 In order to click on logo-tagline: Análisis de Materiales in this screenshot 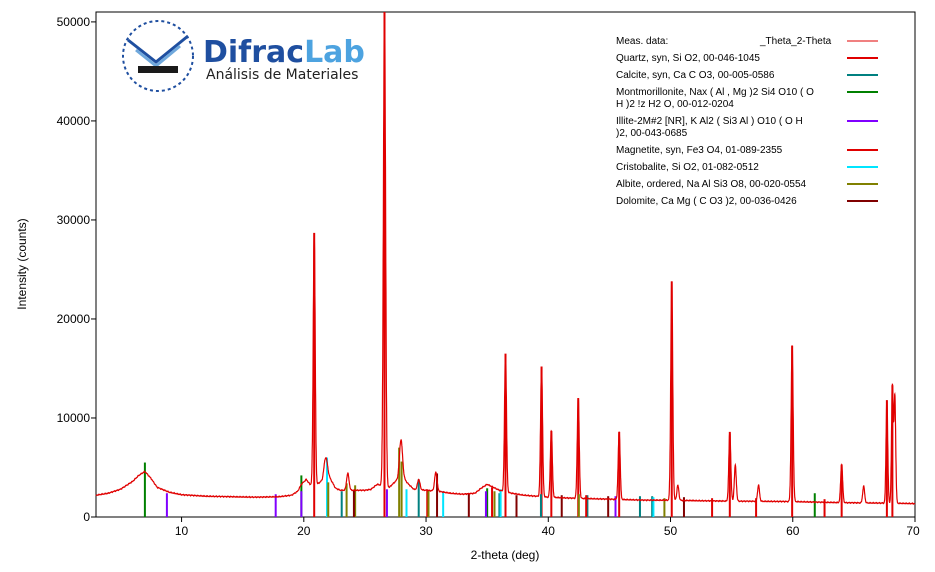, I will do `click(282, 75)`.